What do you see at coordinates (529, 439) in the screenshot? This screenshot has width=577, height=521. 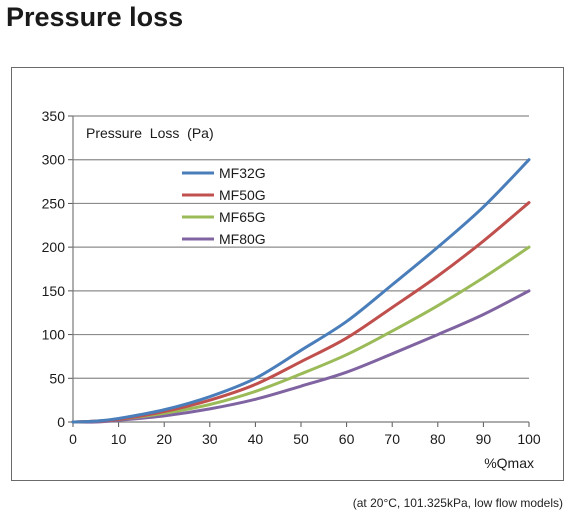 I see `x-tick-label: 100` at bounding box center [529, 439].